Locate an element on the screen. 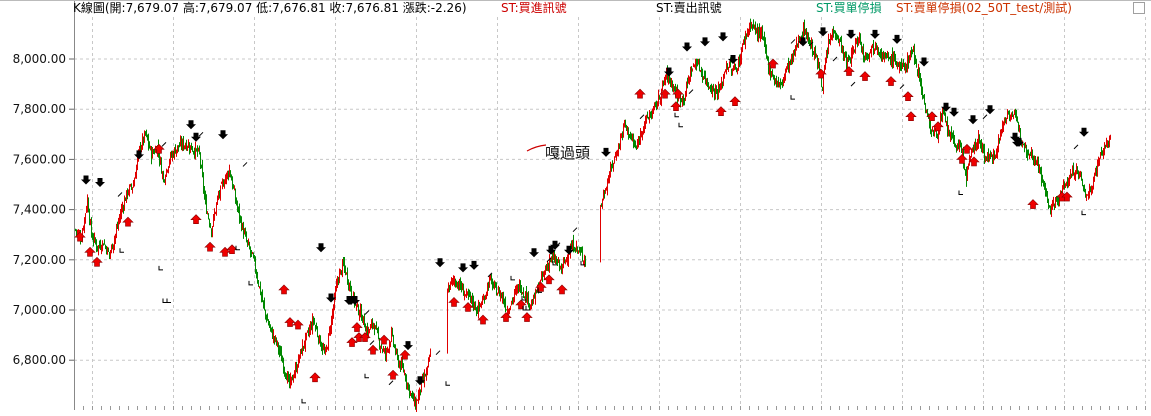 The image size is (1151, 416). y-tick-label: 7,800.00 is located at coordinates (39, 109).